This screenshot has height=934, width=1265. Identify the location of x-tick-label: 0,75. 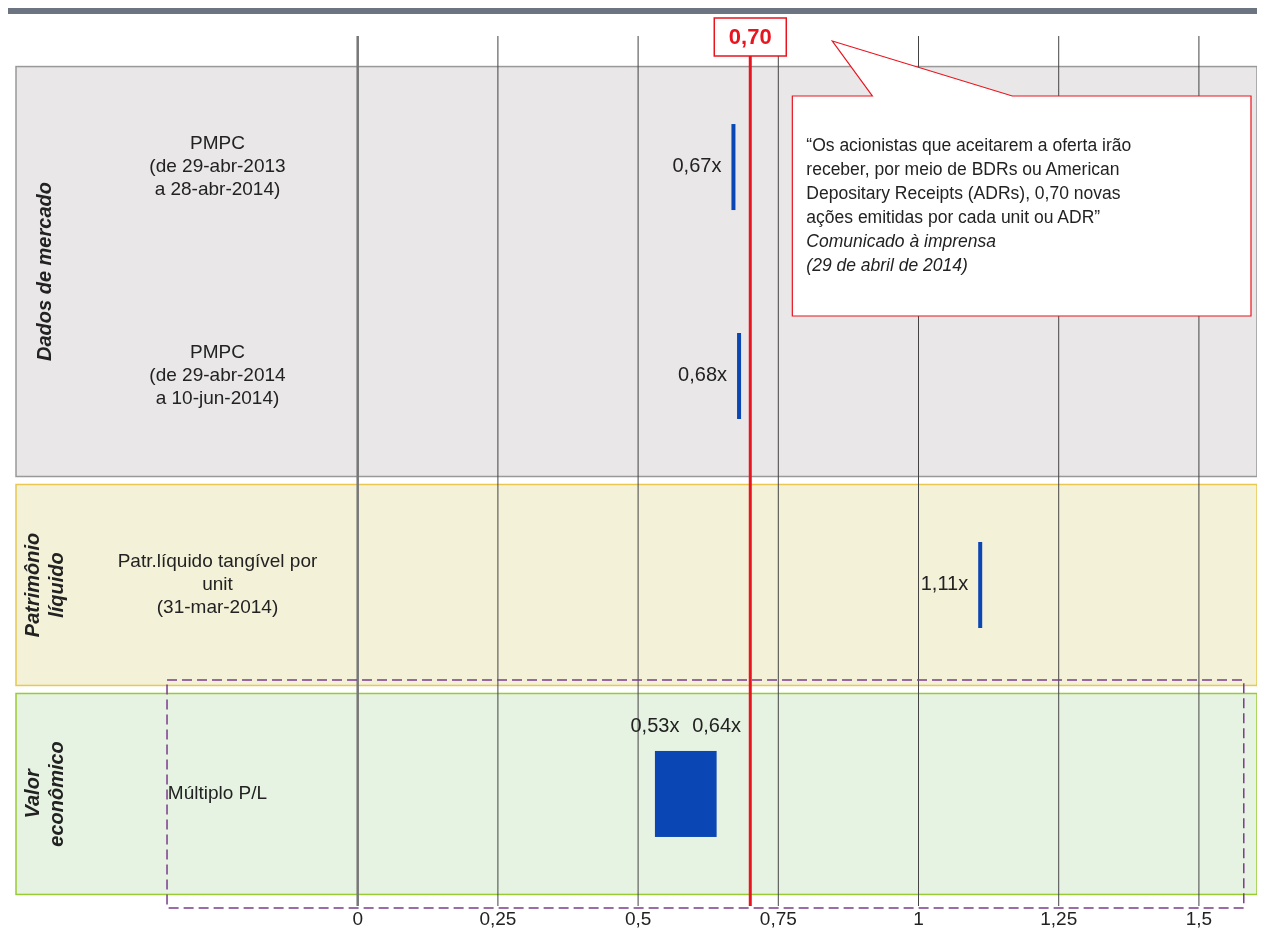
(778, 919).